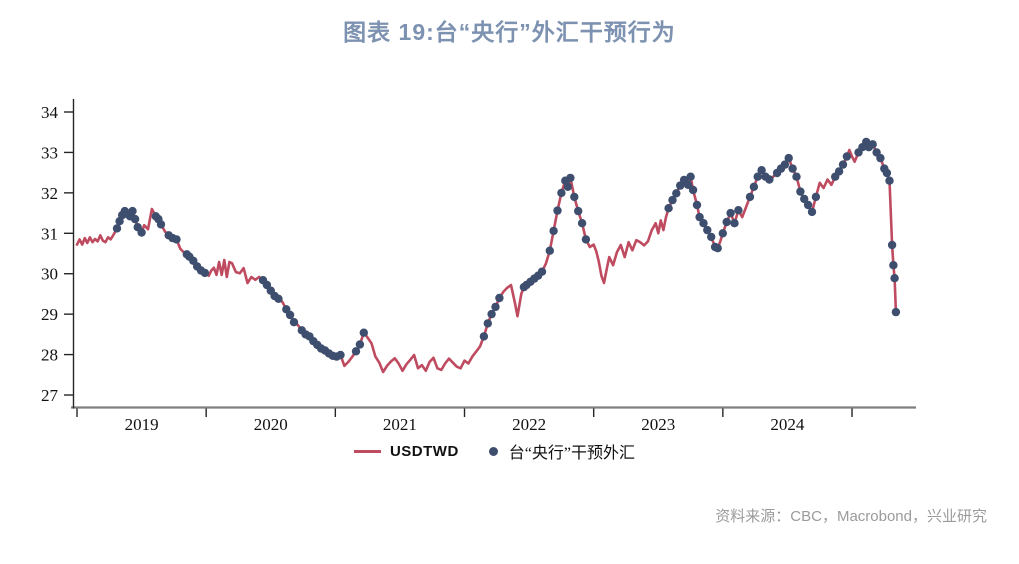 The width and height of the screenshot is (1019, 564). I want to click on y-tick-label: 28, so click(49, 355).